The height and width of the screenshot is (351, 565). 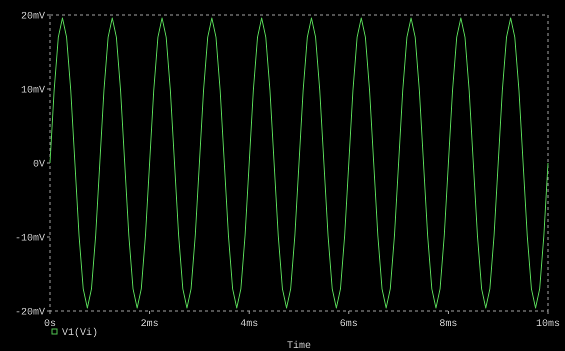 What do you see at coordinates (32, 17) in the screenshot?
I see `y-tick-label: 20mV` at bounding box center [32, 17].